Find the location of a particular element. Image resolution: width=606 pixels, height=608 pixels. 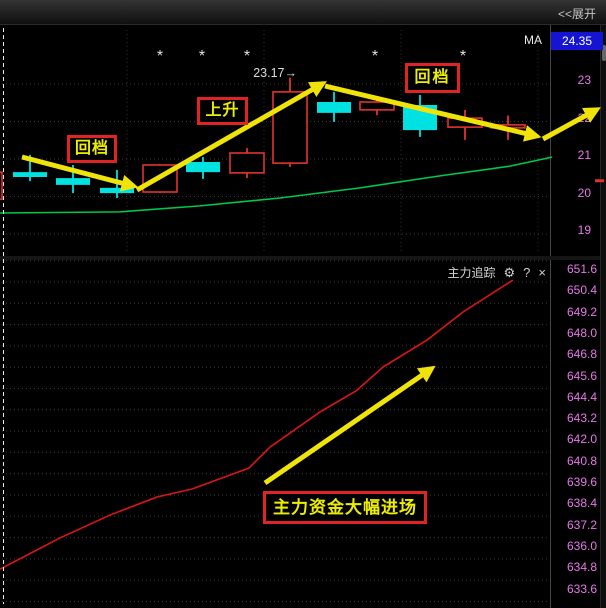

top-toolbar: <<展开 is located at coordinates (303, 12).